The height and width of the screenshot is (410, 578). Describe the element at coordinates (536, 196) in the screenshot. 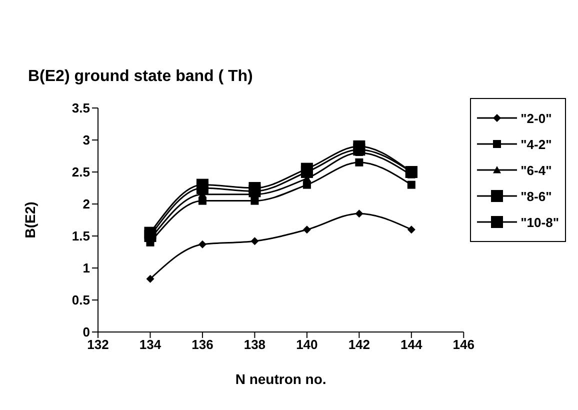

I see `legend-label: "8-6"` at that location.